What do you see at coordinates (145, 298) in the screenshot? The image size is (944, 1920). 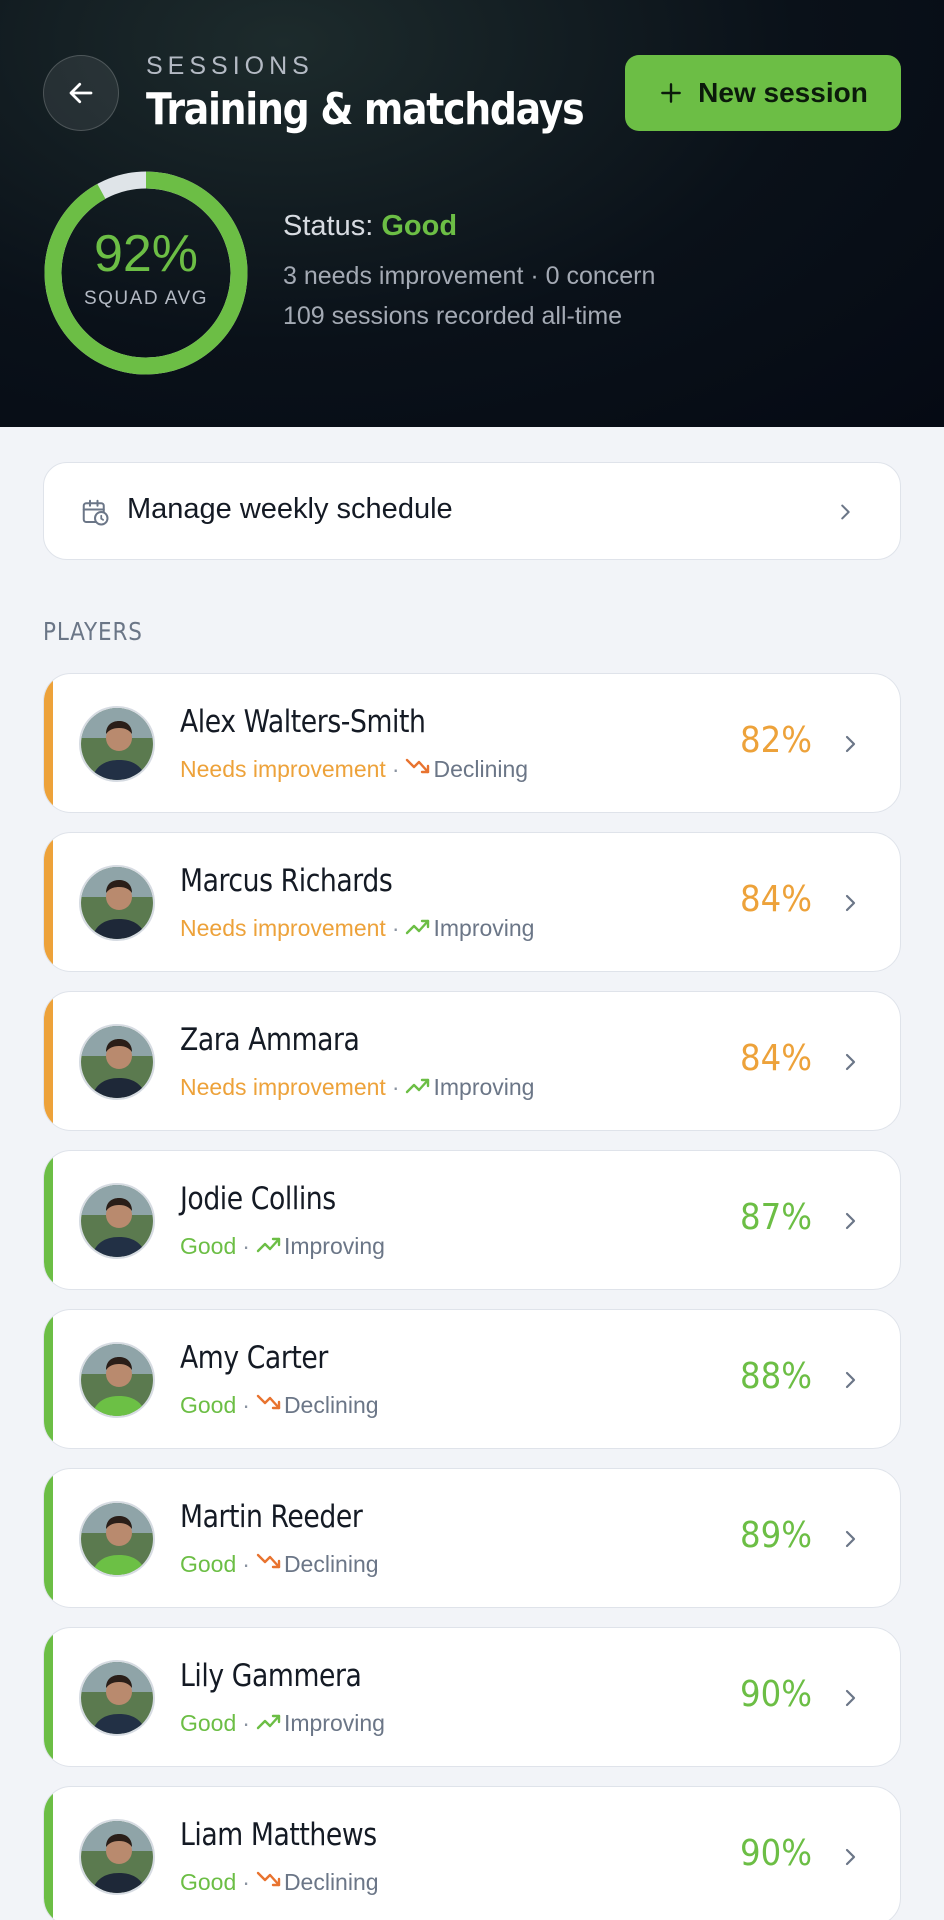 I see `ring-label: SQUAD AVG` at bounding box center [145, 298].